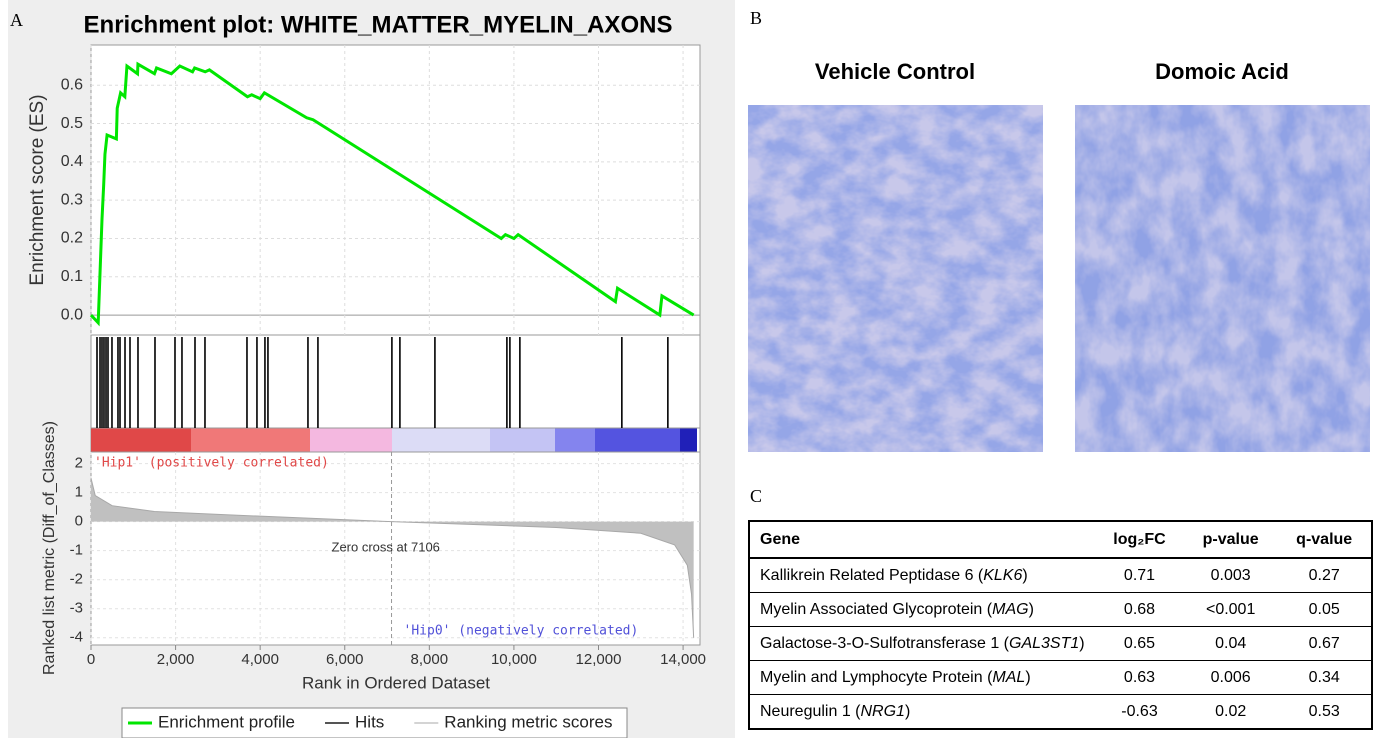 This screenshot has width=1379, height=738. I want to click on value-cell: 0.34, so click(1324, 677).